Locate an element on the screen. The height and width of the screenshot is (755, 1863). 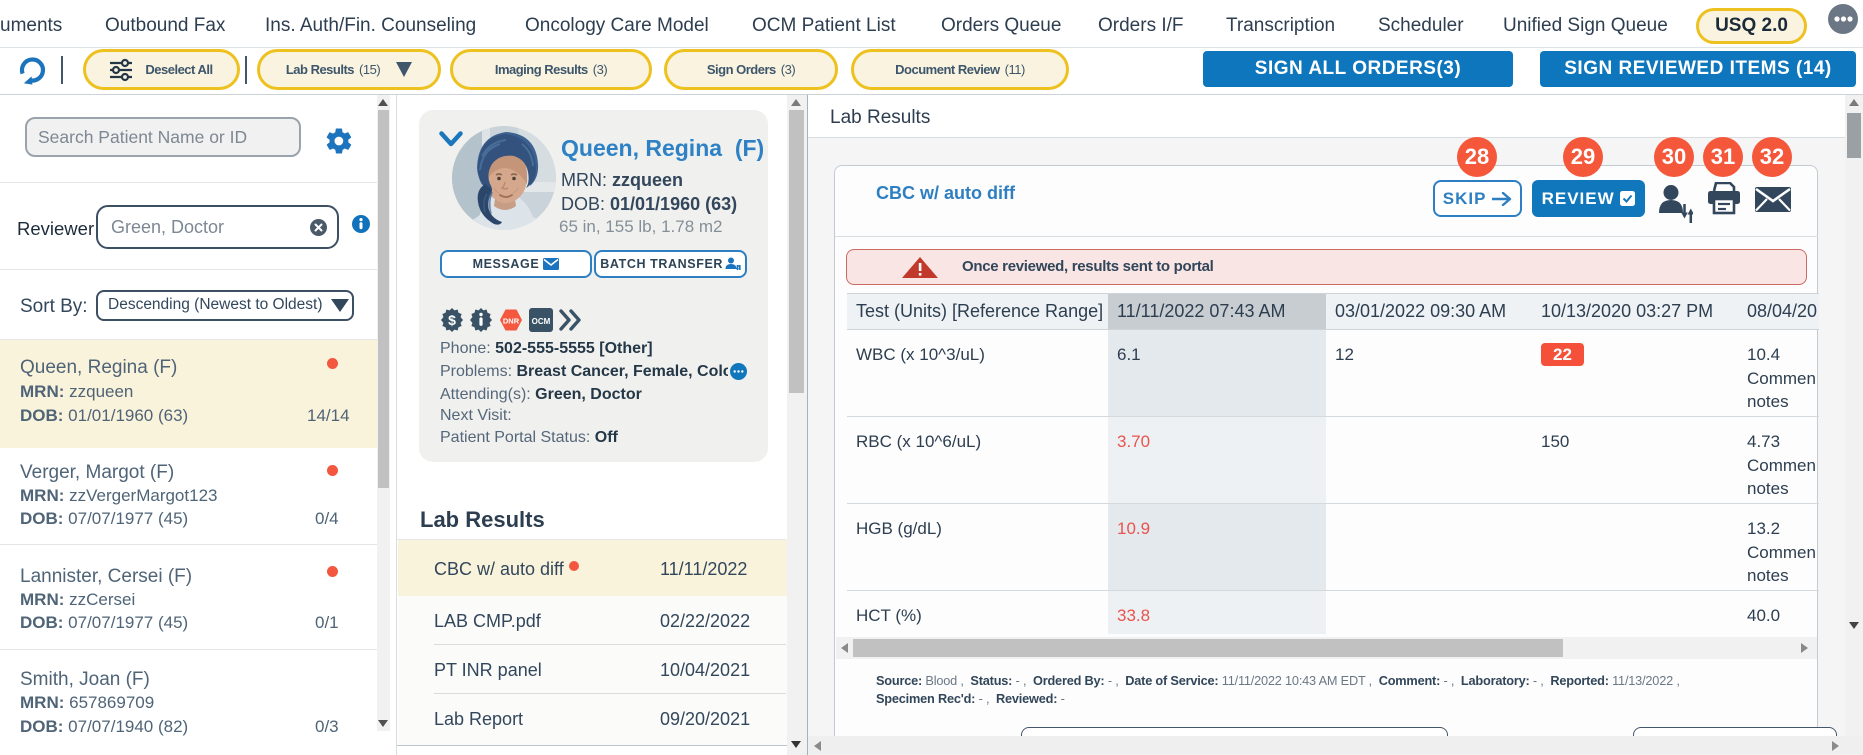
svg-text: DNR is located at coordinates (511, 321).